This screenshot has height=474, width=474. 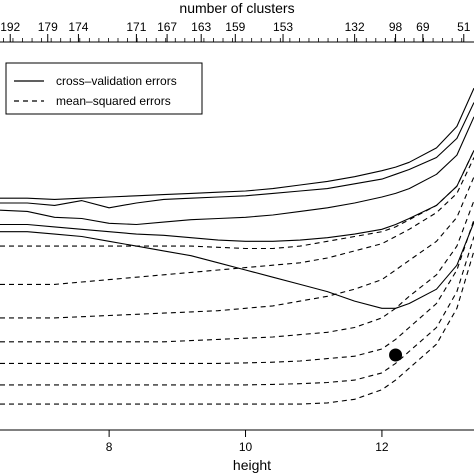 What do you see at coordinates (109, 447) in the screenshot?
I see `x-axis-tick-label: 8` at bounding box center [109, 447].